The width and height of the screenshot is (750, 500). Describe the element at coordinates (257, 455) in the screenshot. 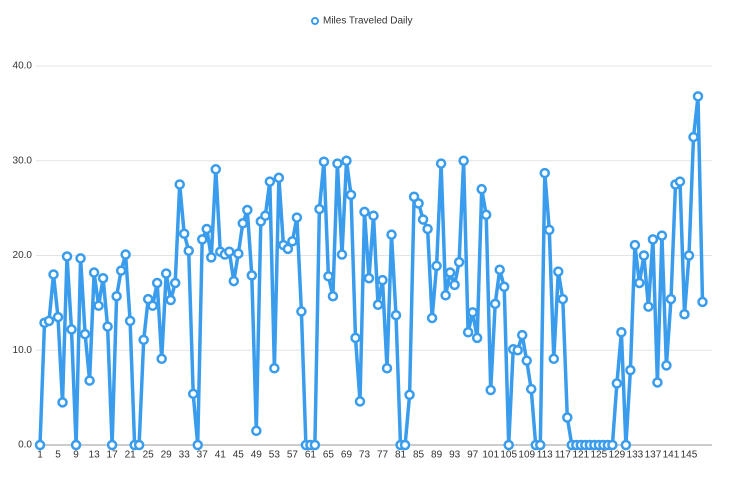

I see `x-tick-label: 49` at that location.